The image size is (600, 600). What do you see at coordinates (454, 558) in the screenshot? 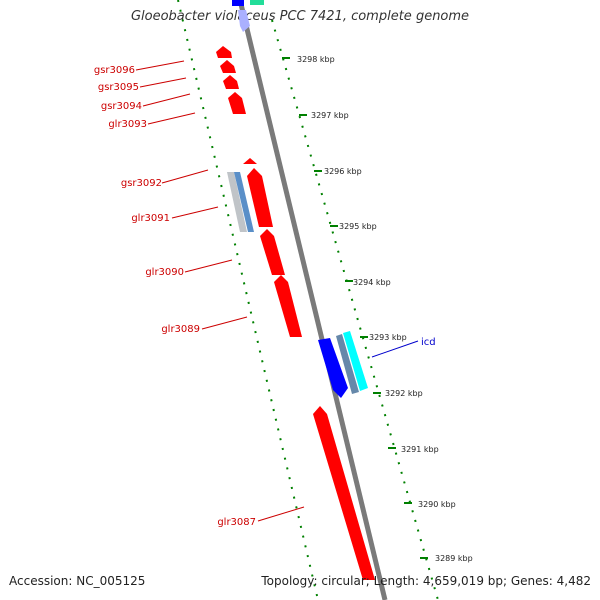
I see `ruler-label-3289: 3289 kbp` at bounding box center [454, 558].